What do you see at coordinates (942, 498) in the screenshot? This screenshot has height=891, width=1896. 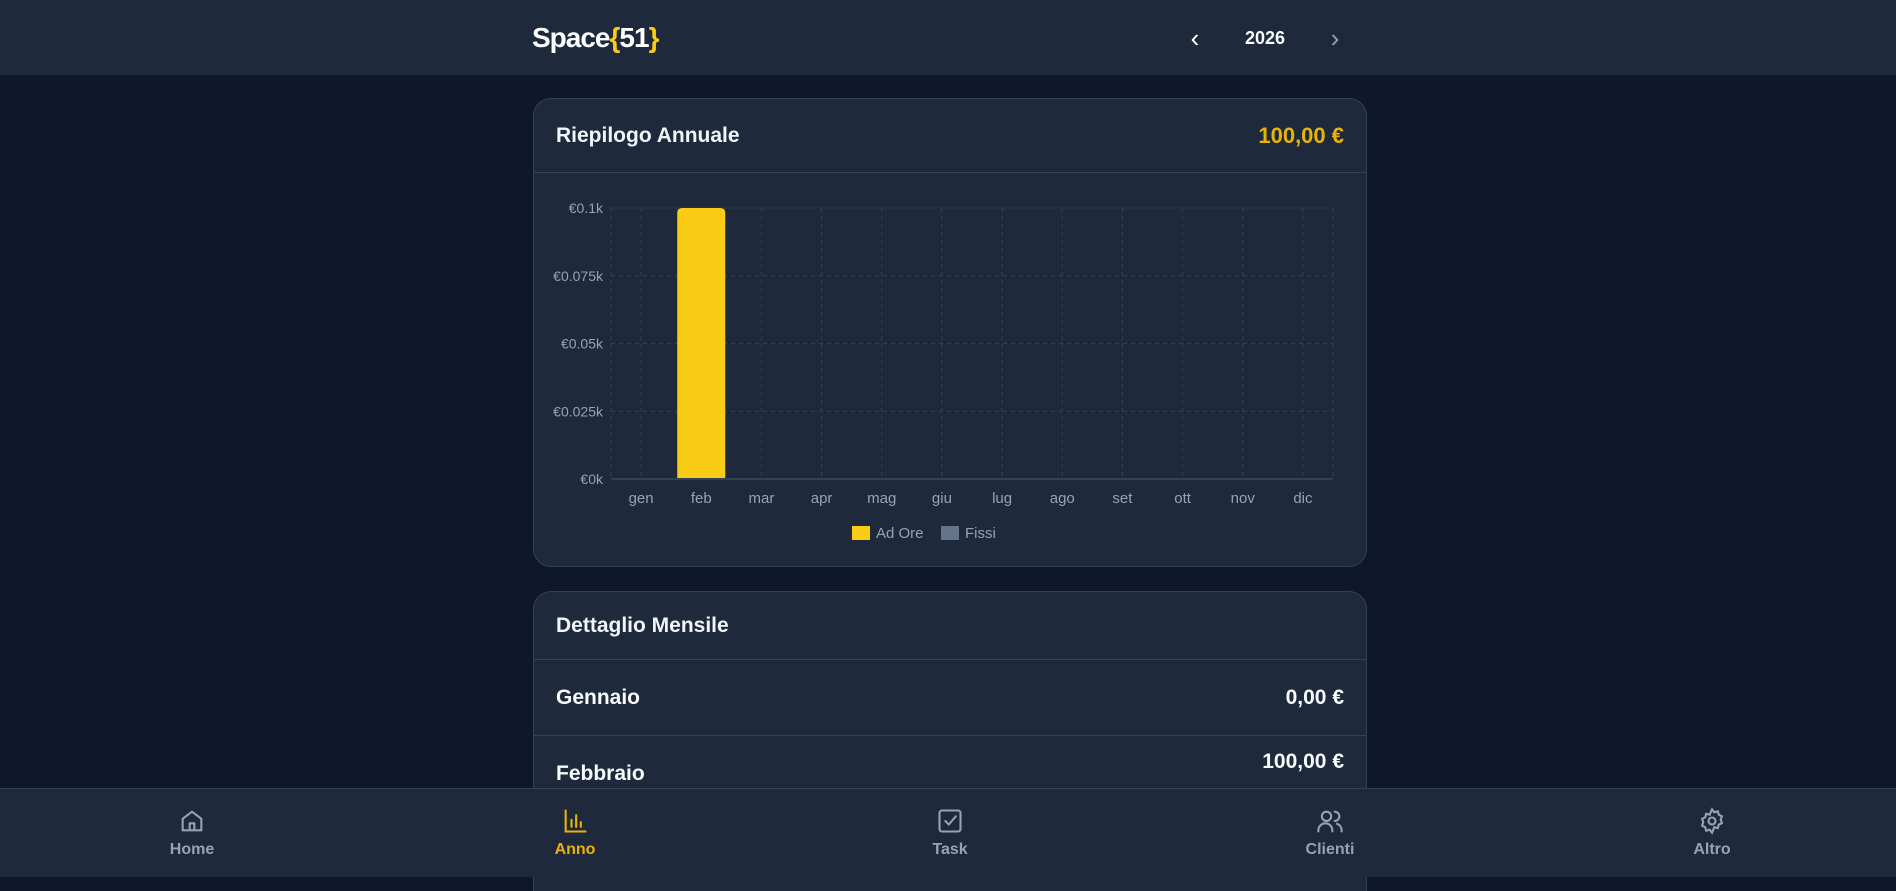 I see `x-tick-label: giu` at bounding box center [942, 498].